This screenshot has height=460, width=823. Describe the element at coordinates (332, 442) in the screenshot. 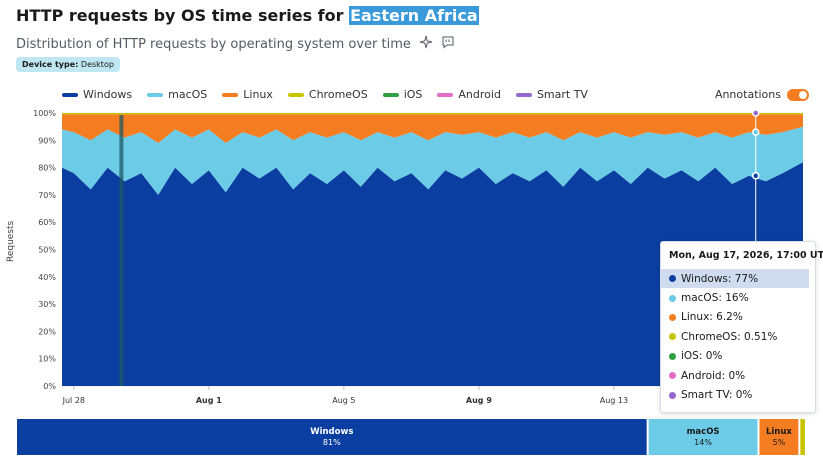

I see `summary-segment-value: 81%` at that location.